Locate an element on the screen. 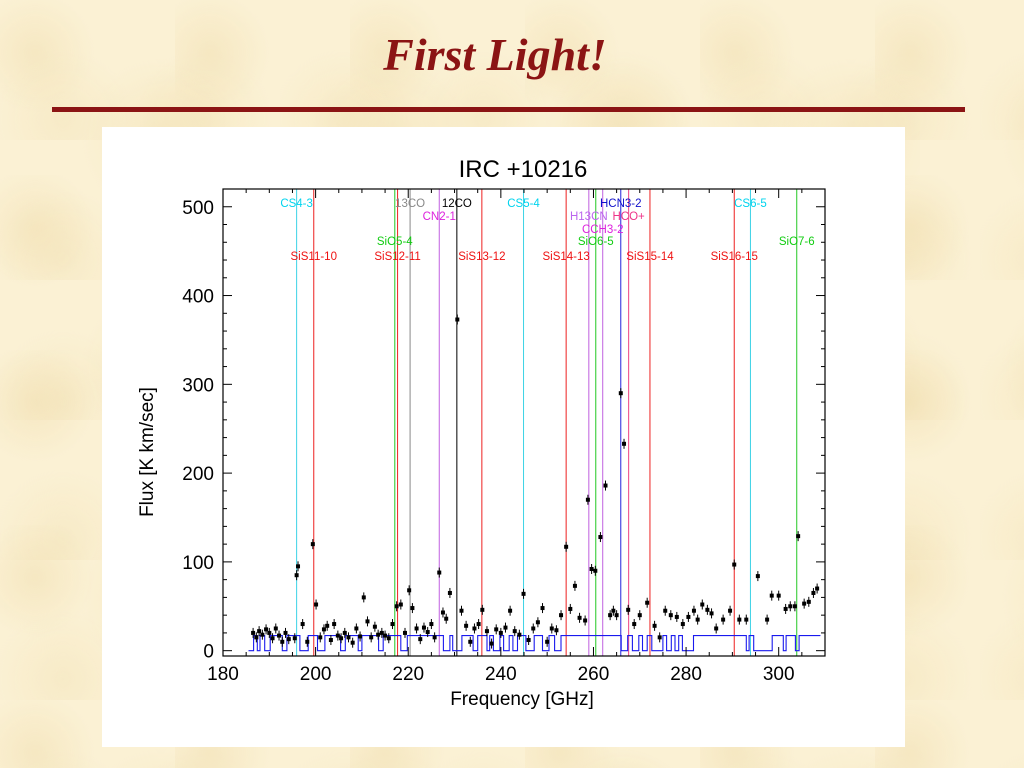 This screenshot has height=768, width=1024. transition-label: SiS12-11 is located at coordinates (397, 257).